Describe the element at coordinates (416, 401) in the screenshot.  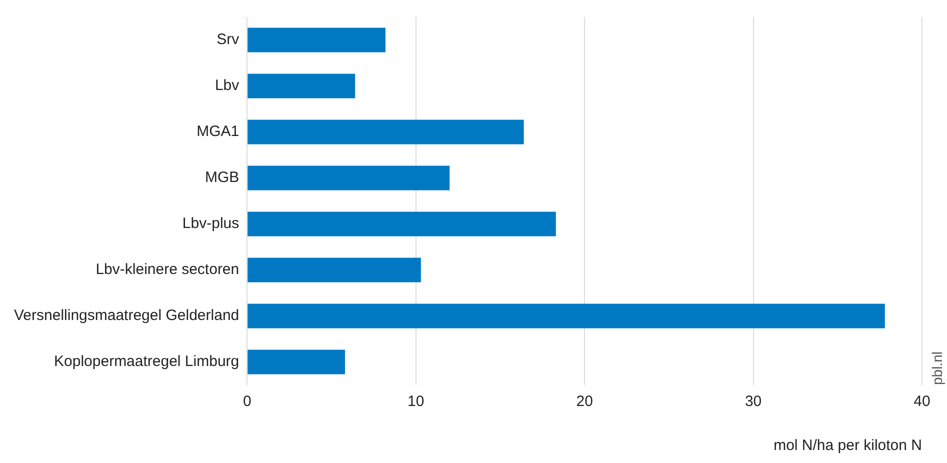
I see `x-tick-label: 10` at that location.